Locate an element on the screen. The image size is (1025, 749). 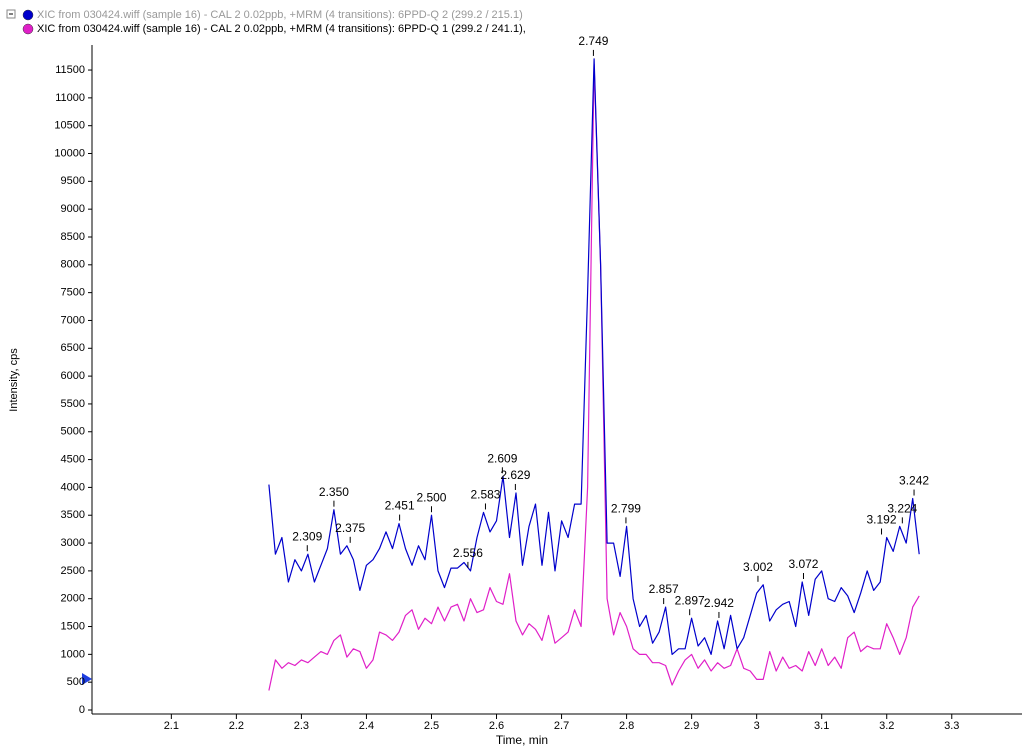
peak-label: 2.942 is located at coordinates (719, 603).